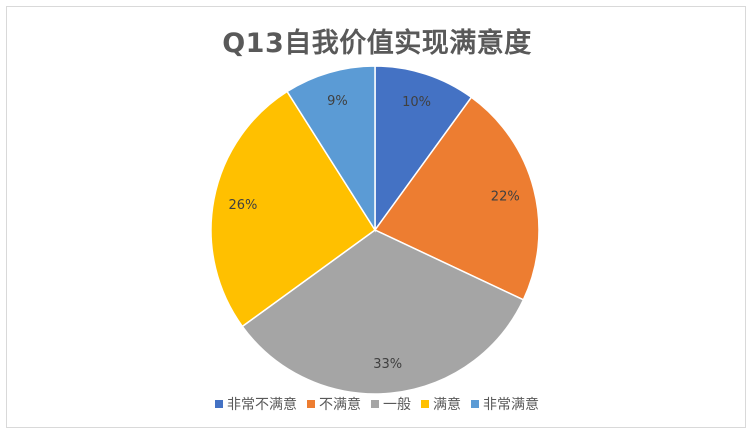 The image size is (754, 436). Describe the element at coordinates (377, 43) in the screenshot. I see `chart-title: Q13自我价值实现满意度` at that location.